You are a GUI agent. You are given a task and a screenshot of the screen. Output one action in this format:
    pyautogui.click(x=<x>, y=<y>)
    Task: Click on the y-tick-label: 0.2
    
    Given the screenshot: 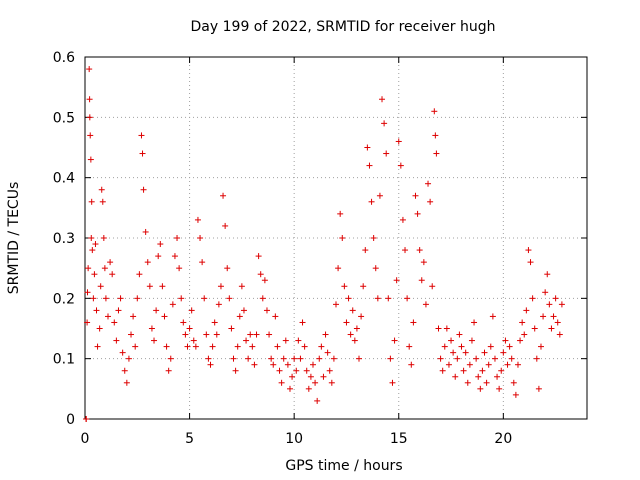 What is the action you would take?
    pyautogui.click(x=64, y=299)
    